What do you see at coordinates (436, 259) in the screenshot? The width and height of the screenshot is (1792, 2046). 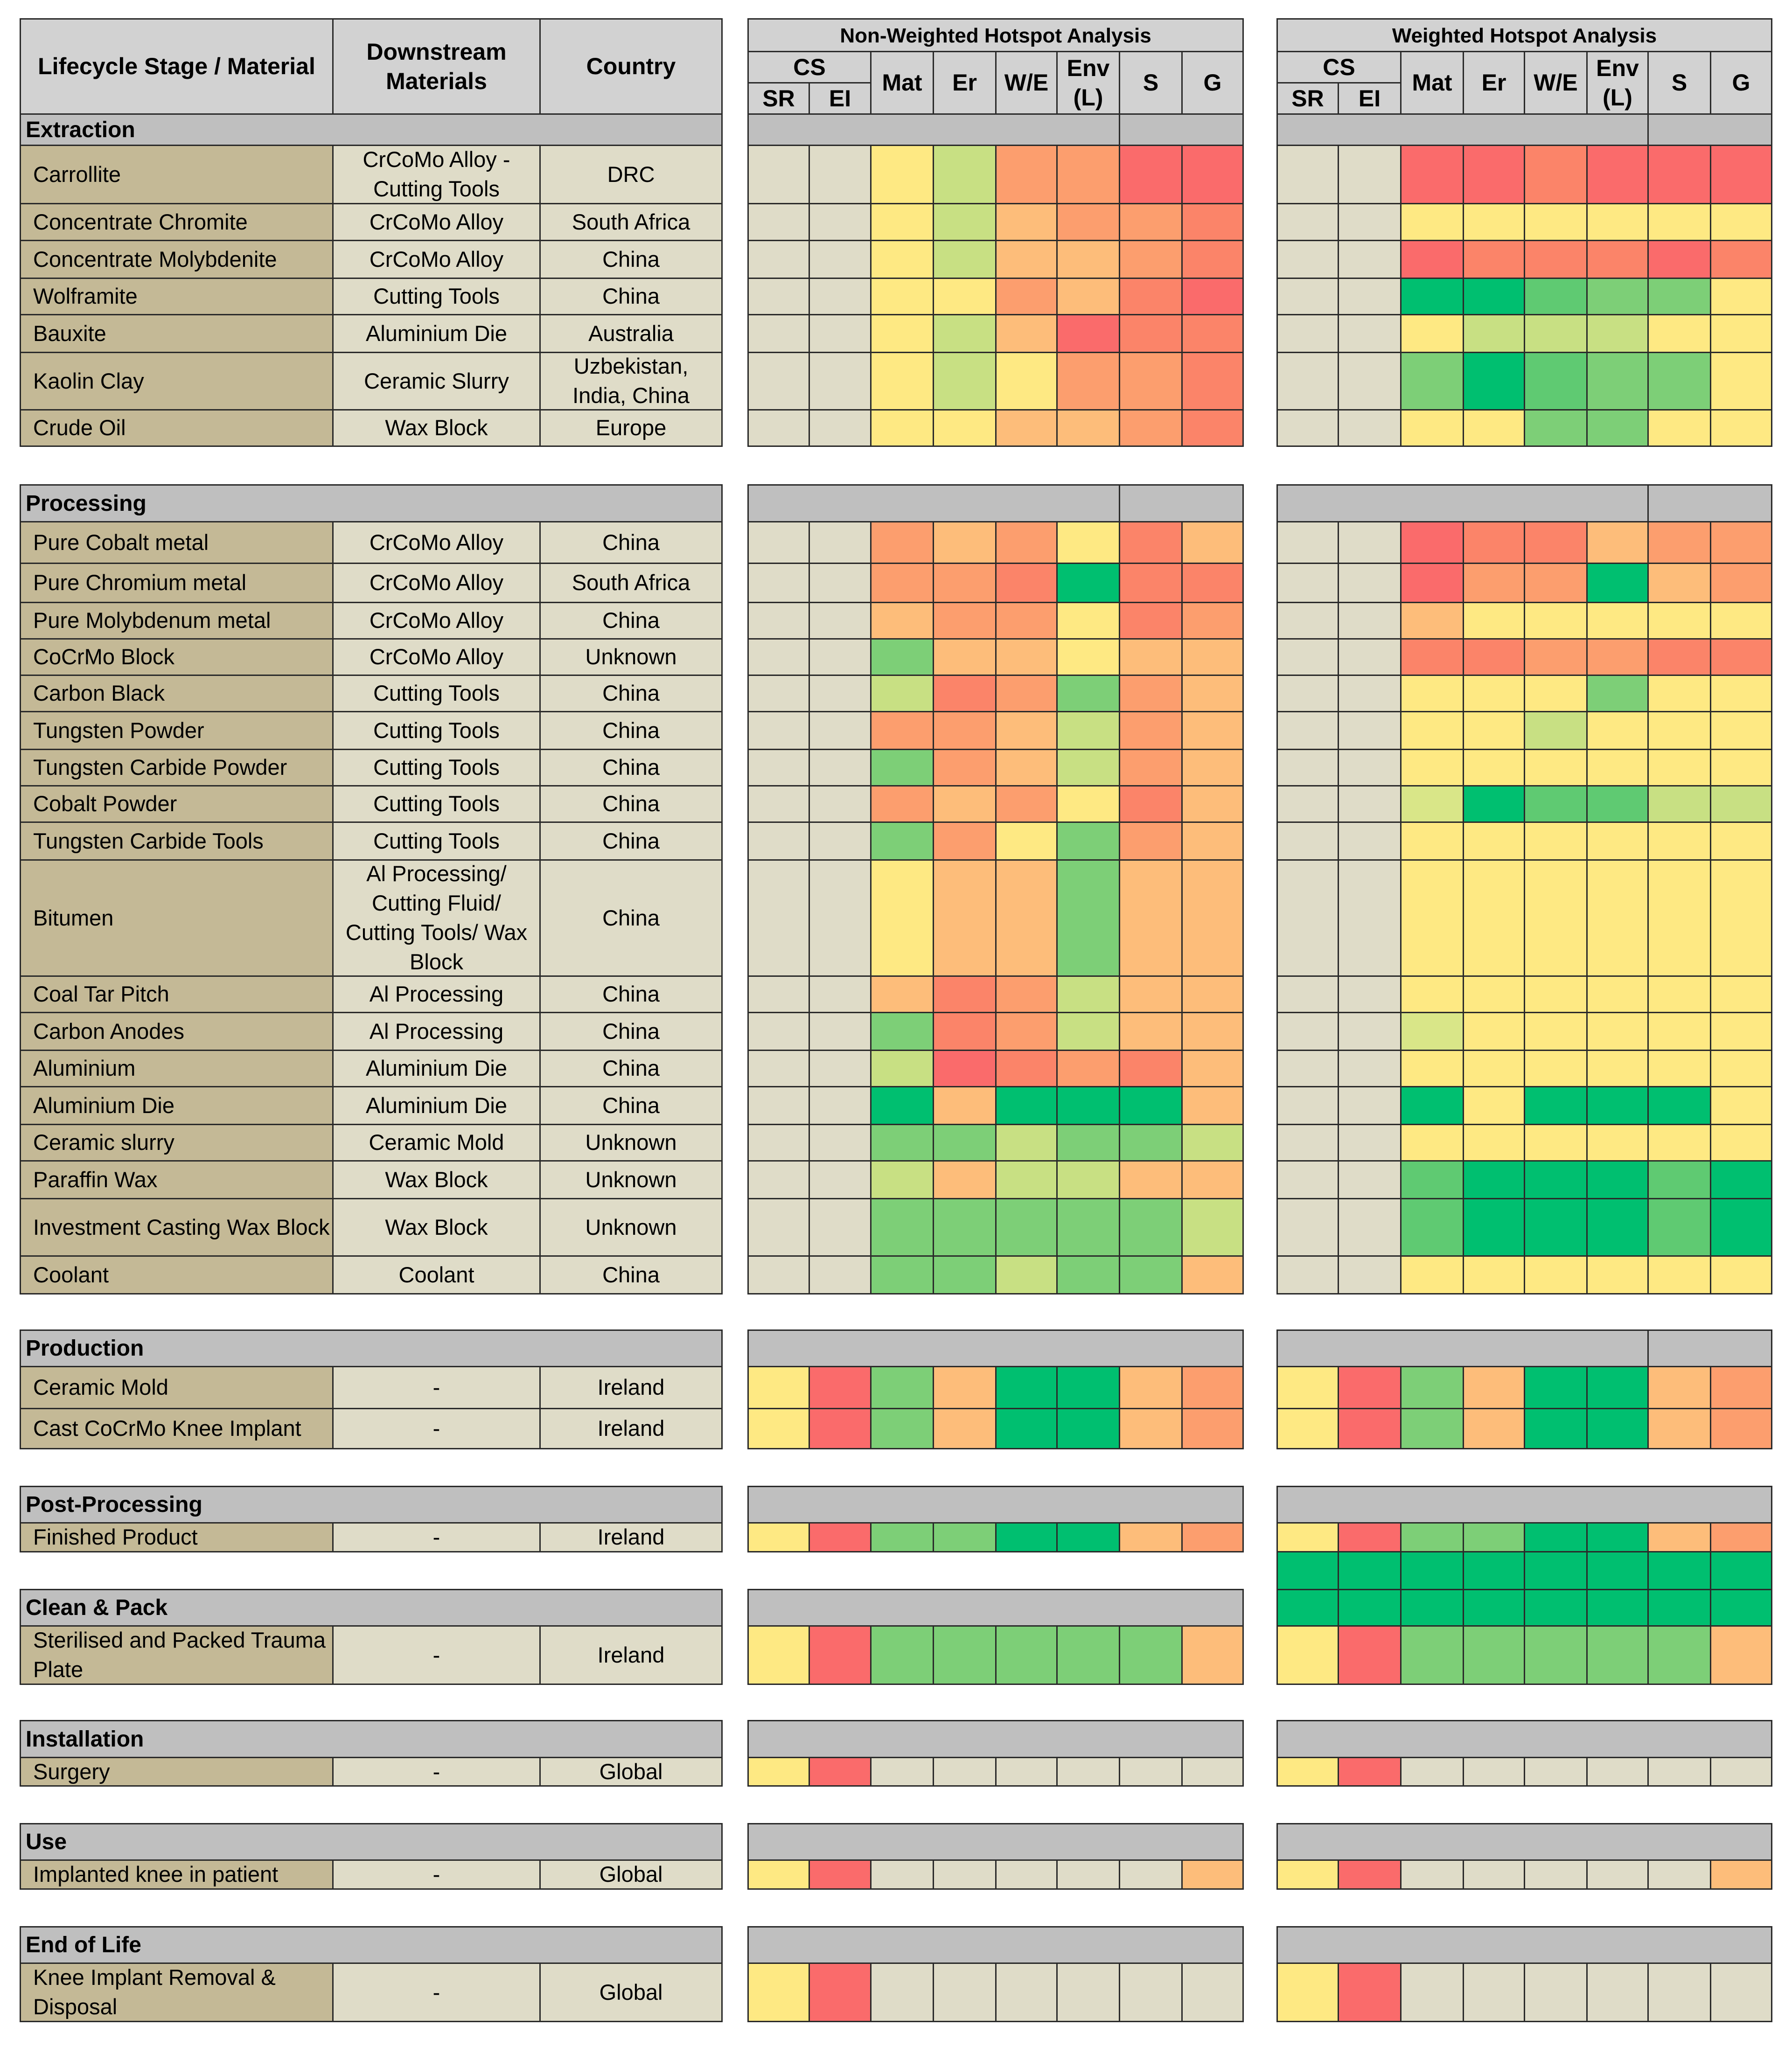 I see `row-downstream: CrCoMo Alloy` at bounding box center [436, 259].